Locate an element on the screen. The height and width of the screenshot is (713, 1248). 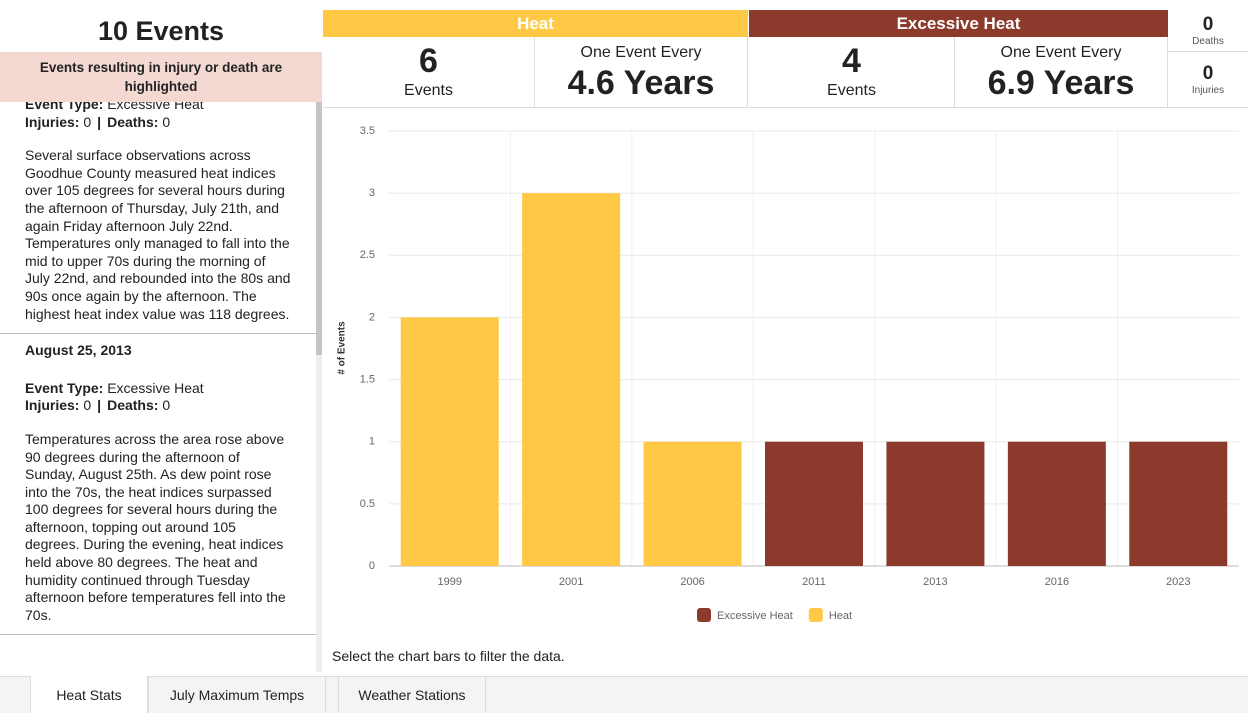
y-tick-label: 3.5 is located at coordinates (367, 131).